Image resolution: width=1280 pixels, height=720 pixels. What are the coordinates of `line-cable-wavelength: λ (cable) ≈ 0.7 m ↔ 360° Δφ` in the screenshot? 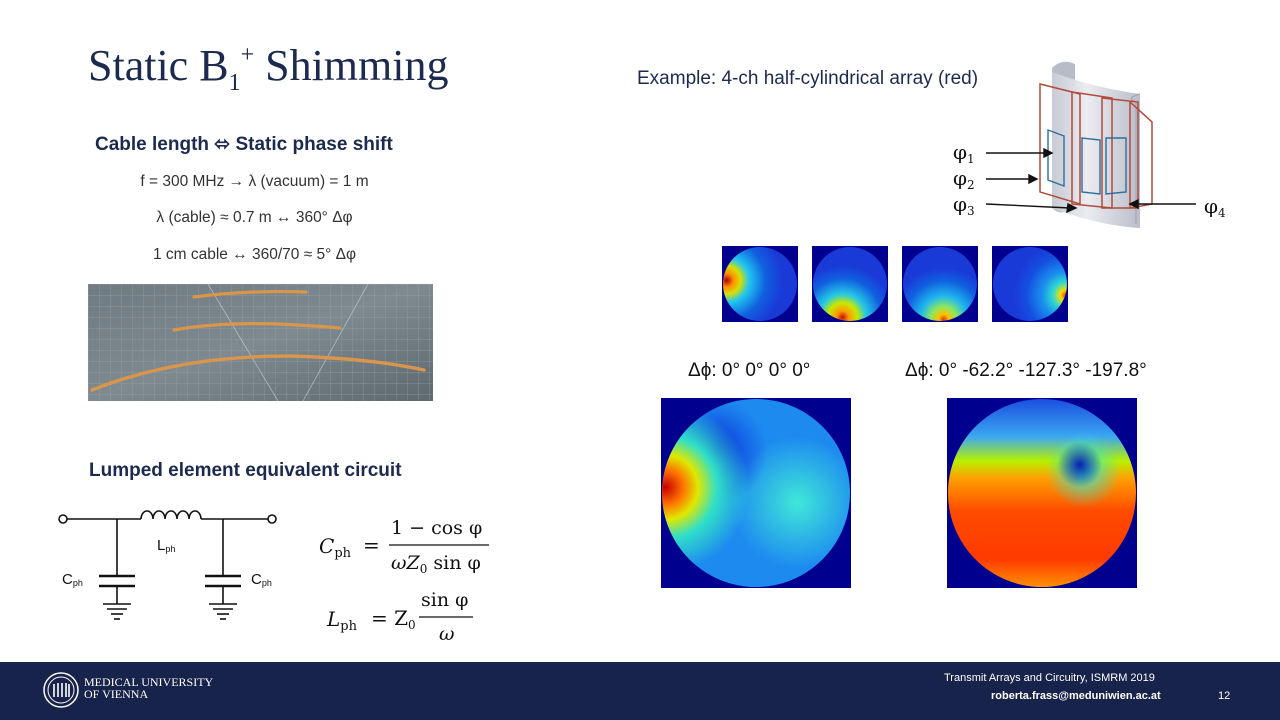 It's located at (254, 217).